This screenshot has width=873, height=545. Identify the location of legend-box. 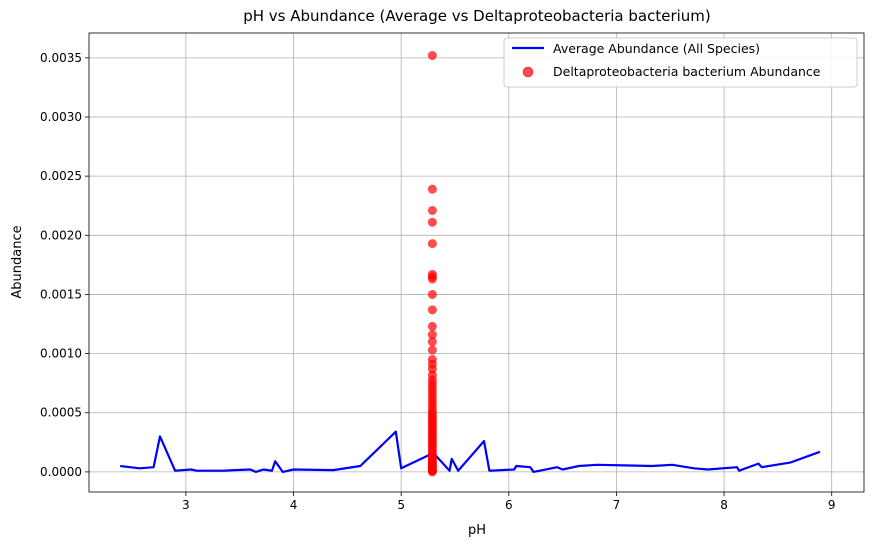
(680, 62).